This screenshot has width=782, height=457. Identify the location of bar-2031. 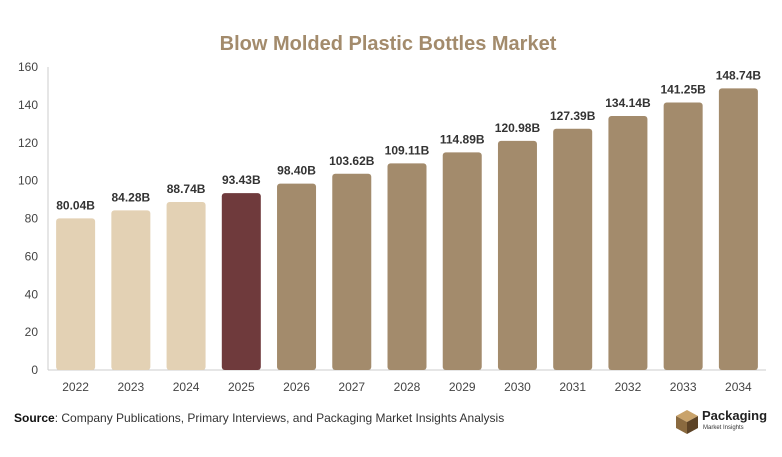
(573, 249).